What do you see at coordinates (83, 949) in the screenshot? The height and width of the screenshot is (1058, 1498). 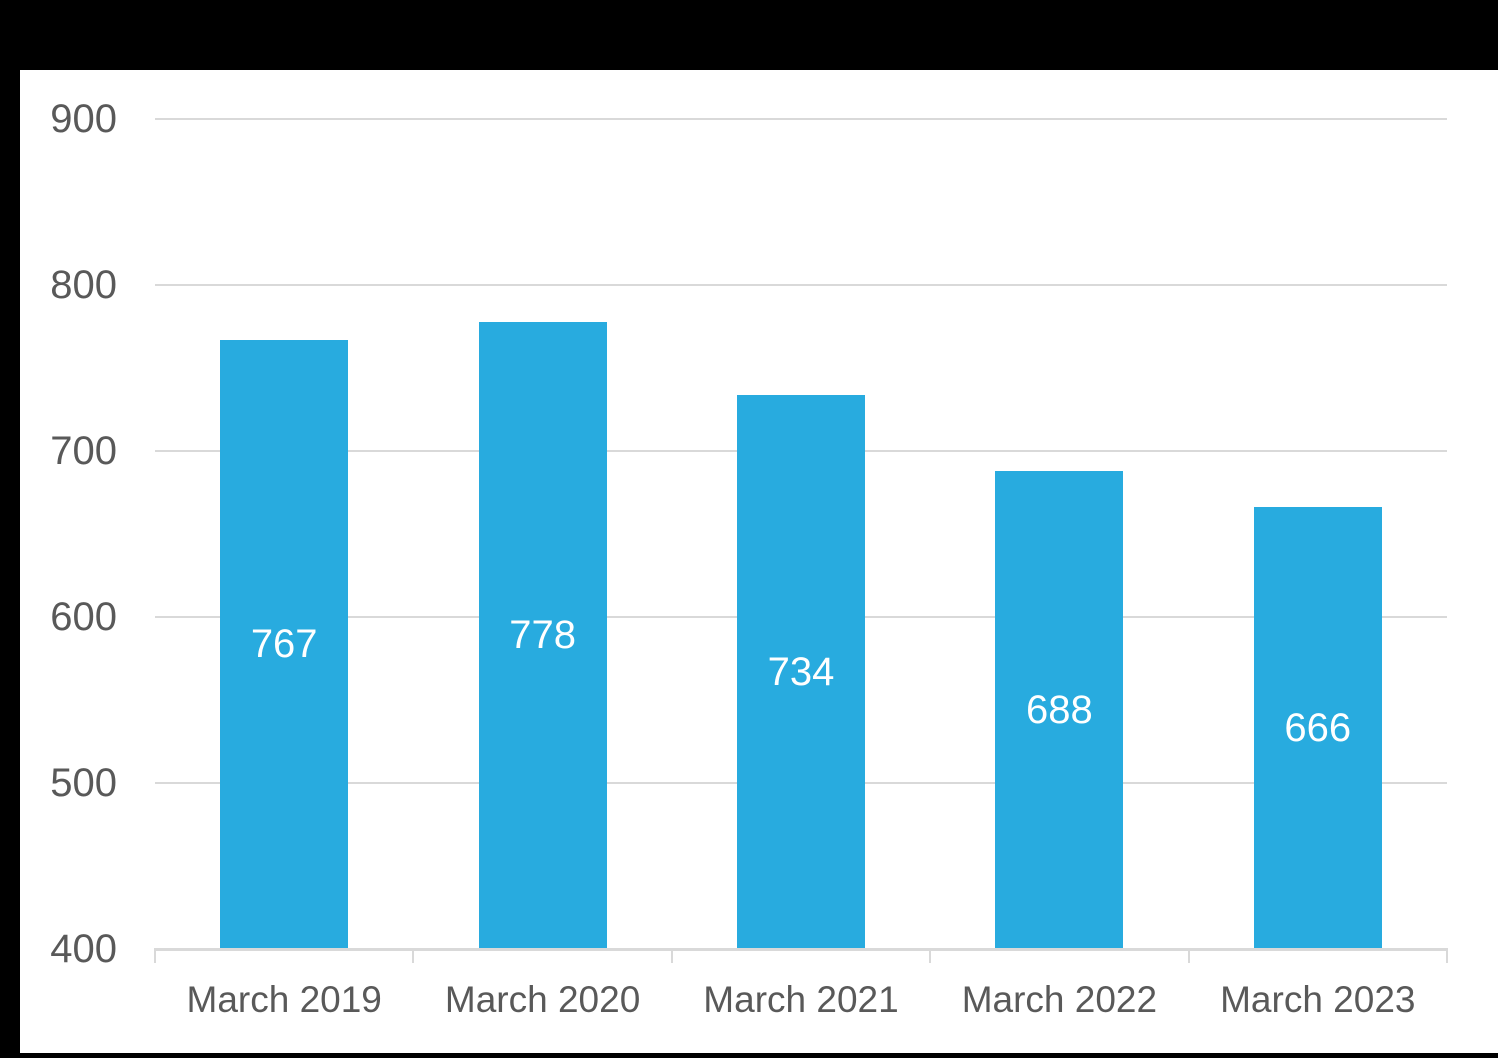 I see `y-axis-tick-label: 400` at bounding box center [83, 949].